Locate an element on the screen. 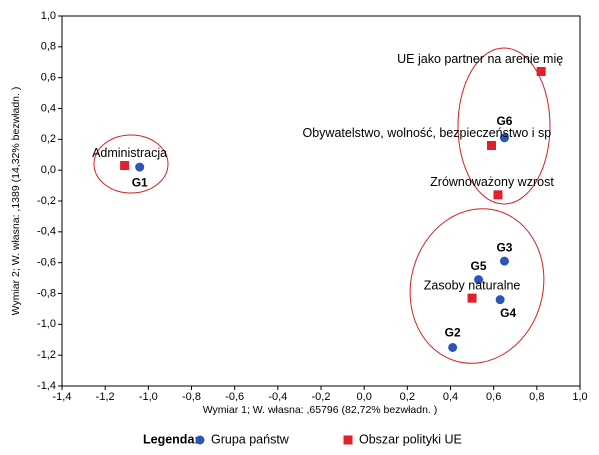 The height and width of the screenshot is (455, 599). y-tick-label: -1,4 is located at coordinates (46, 386).